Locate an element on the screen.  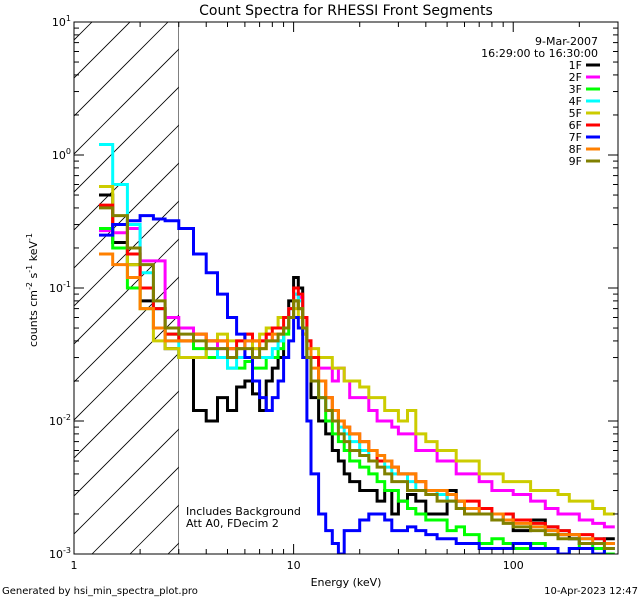
legend-time-range: 16:29:00 to 16:30:00 is located at coordinates (539, 53).